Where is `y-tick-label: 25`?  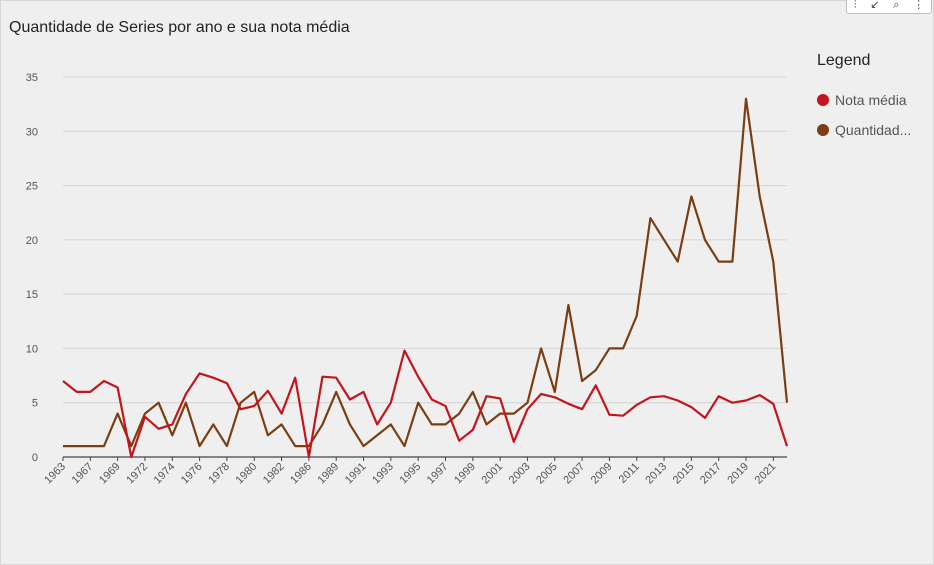 y-tick-label: 25 is located at coordinates (32, 187).